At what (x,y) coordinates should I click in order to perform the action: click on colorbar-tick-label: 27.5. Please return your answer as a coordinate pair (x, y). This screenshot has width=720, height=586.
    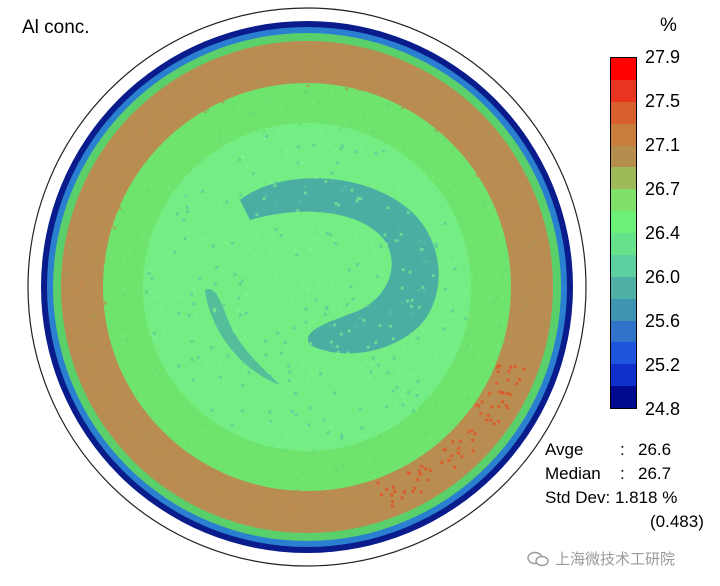
    Looking at the image, I should click on (663, 101).